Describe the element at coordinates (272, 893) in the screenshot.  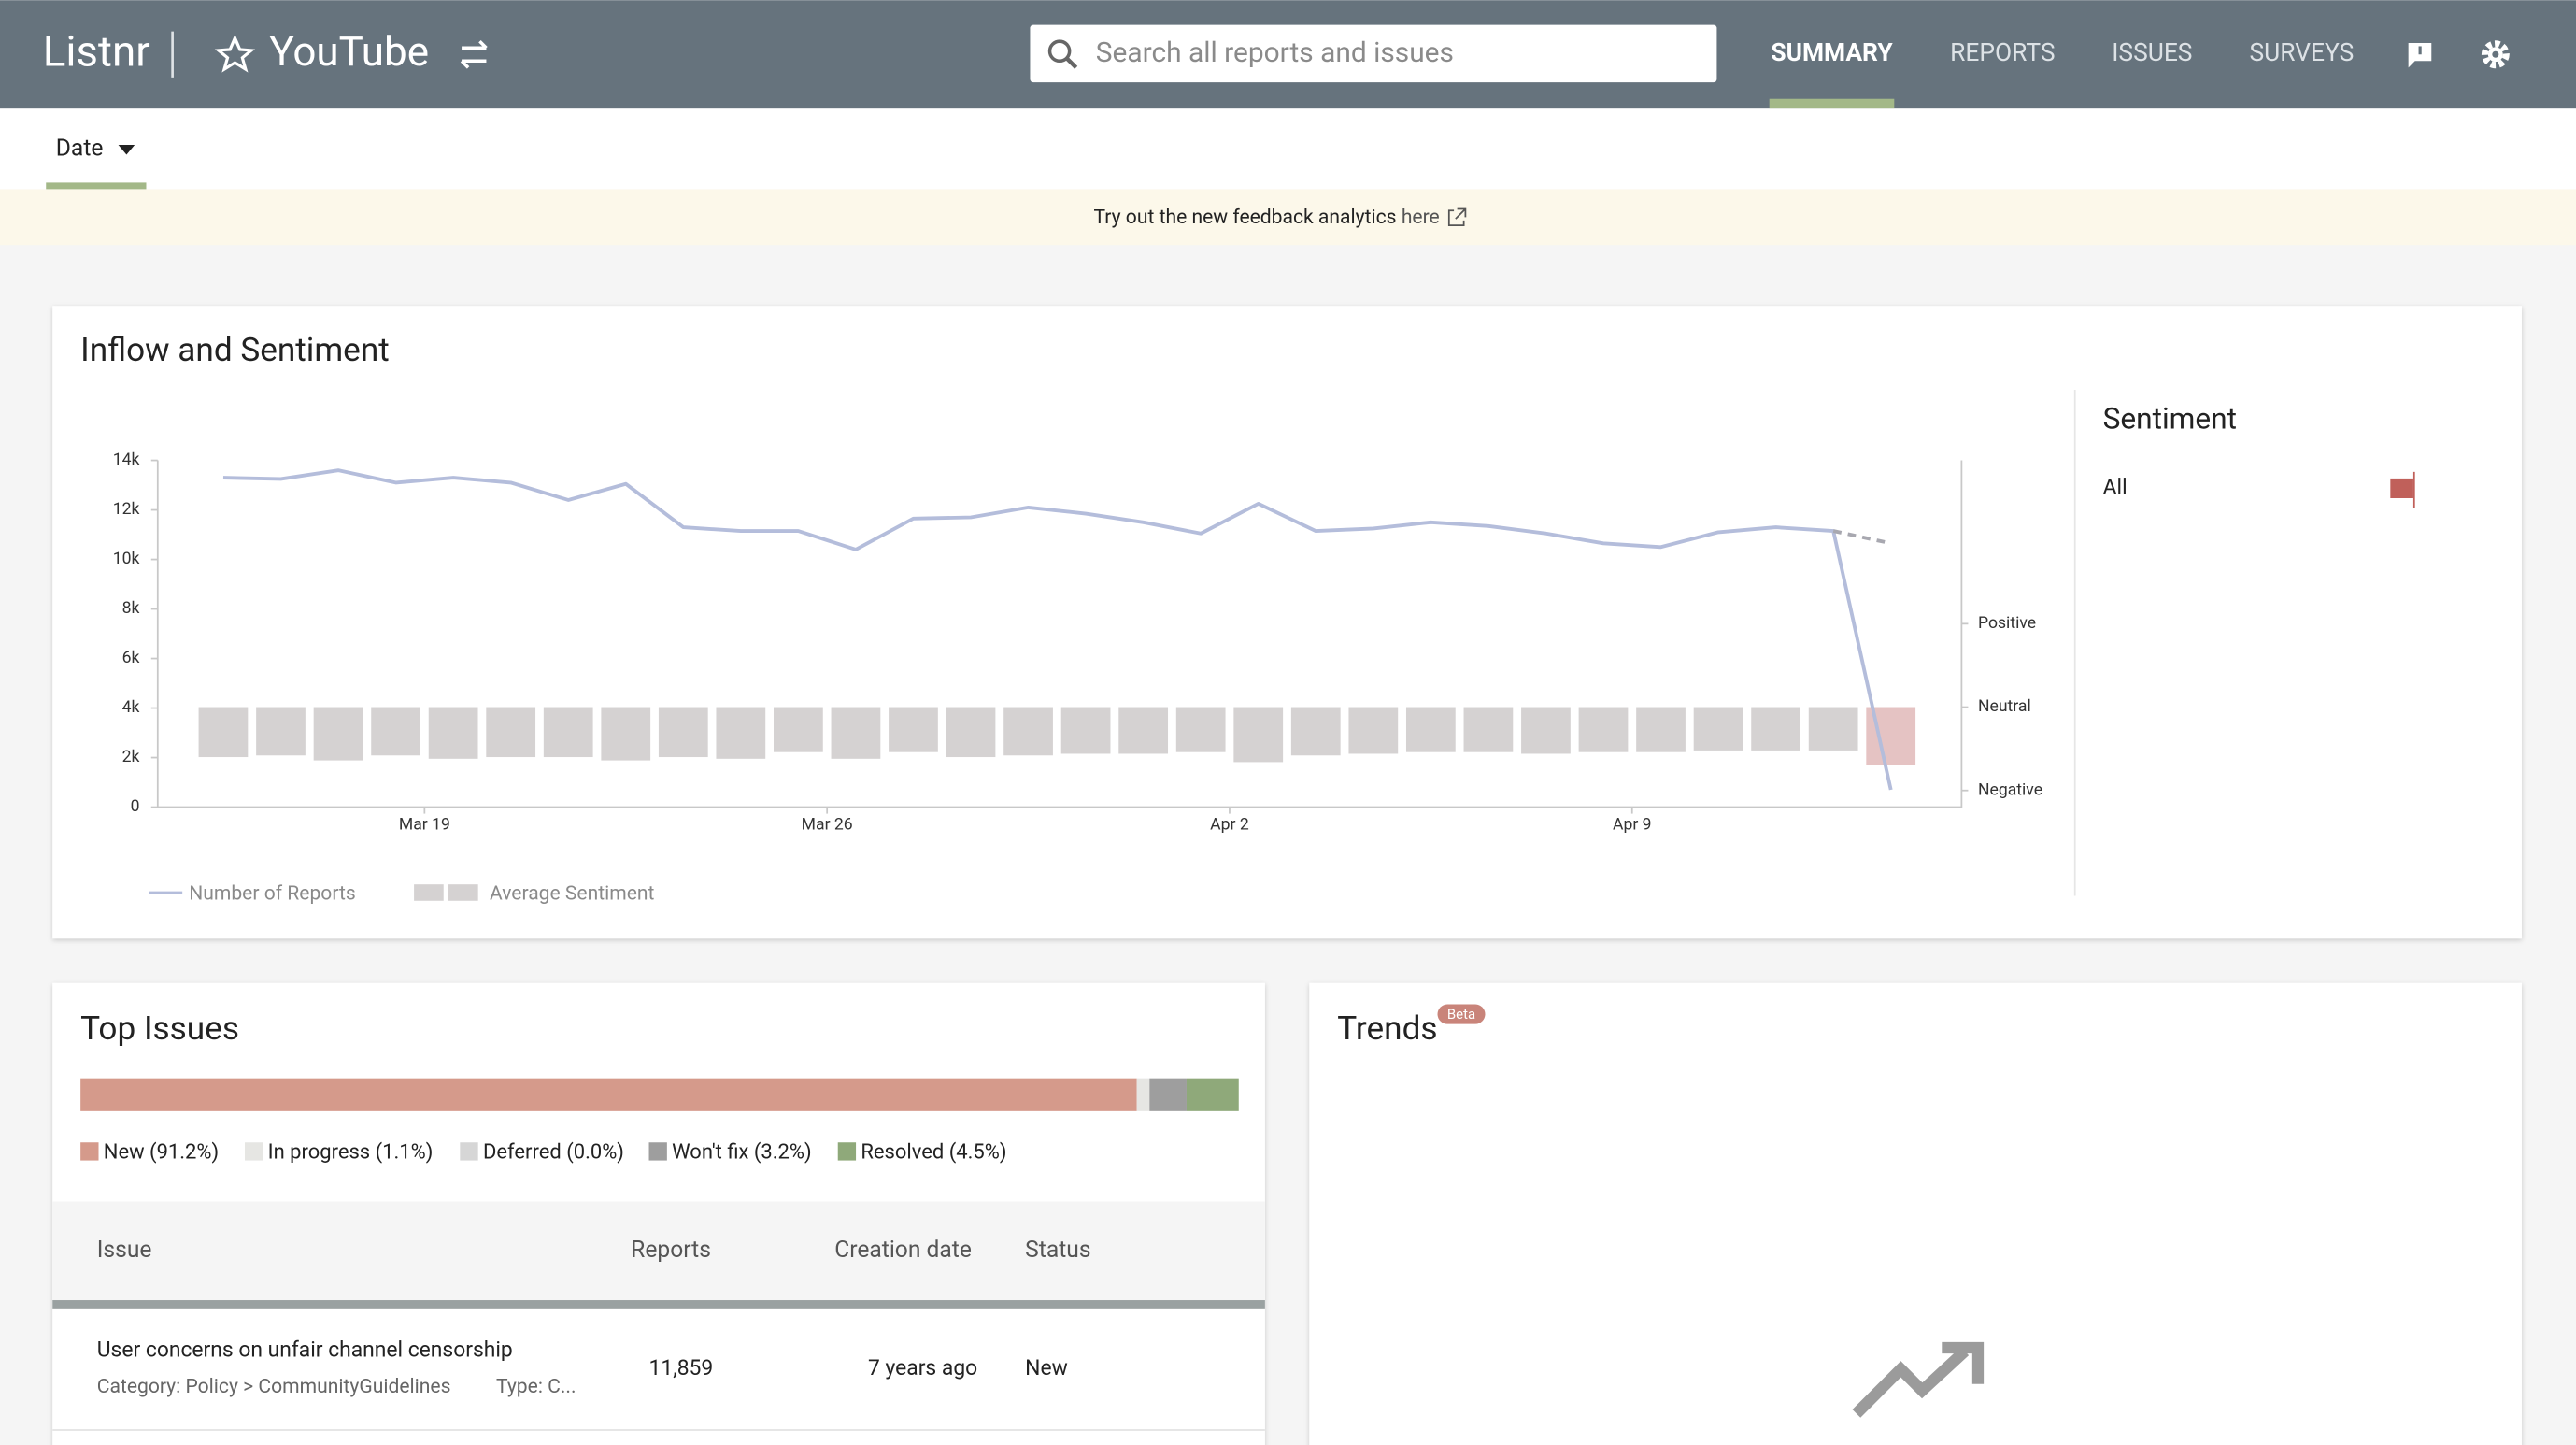
I see `legend-label: Number of Reports` at that location.